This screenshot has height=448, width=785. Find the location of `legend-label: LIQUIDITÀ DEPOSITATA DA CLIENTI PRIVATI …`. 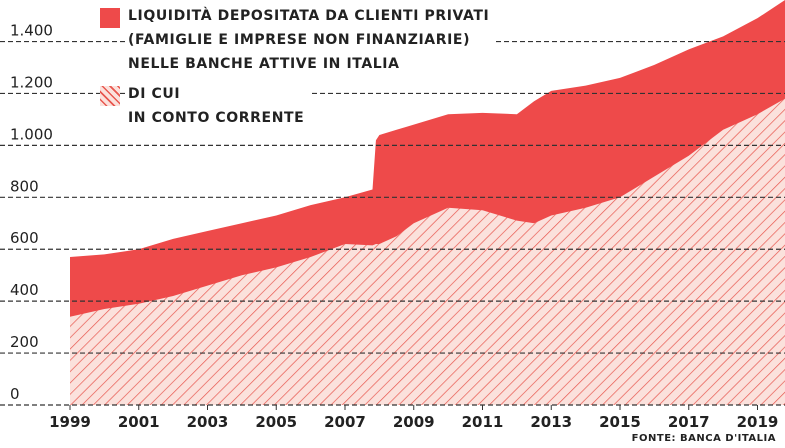

legend-label: LIQUIDITÀ DEPOSITATA DA CLIENTI PRIVATI … is located at coordinates (312, 40).